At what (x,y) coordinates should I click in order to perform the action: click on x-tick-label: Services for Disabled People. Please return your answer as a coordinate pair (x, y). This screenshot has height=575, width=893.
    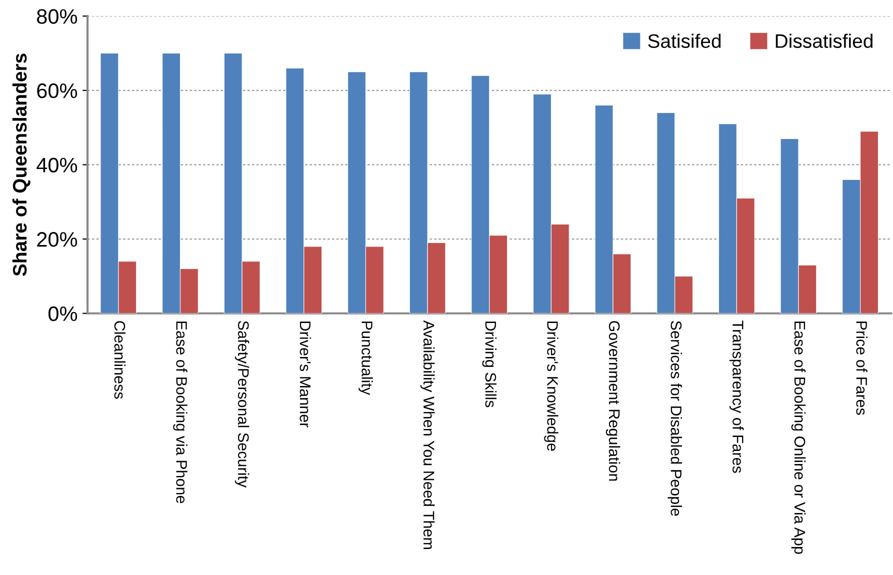
    Looking at the image, I should click on (675, 418).